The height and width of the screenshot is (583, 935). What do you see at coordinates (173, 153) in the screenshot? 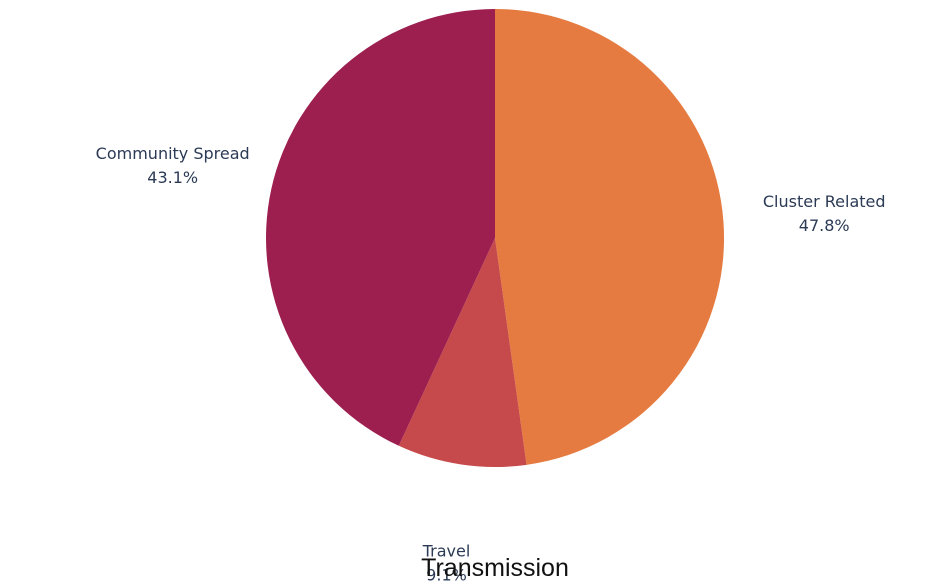
I see `slice-label-community-spread: Community Spread` at bounding box center [173, 153].